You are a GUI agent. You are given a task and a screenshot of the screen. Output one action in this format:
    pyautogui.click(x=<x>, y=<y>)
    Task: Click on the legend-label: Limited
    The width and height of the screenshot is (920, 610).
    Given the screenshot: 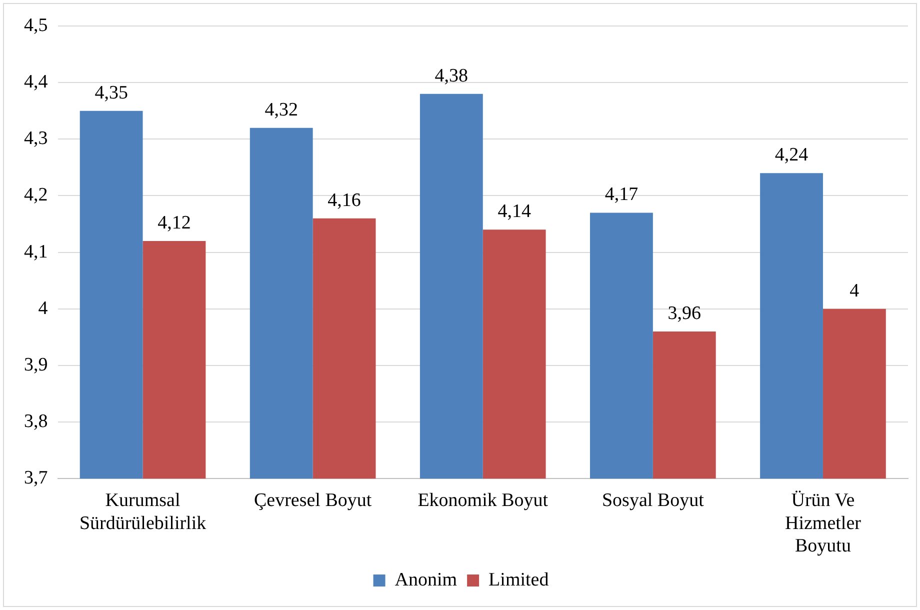 What is the action you would take?
    pyautogui.click(x=519, y=579)
    